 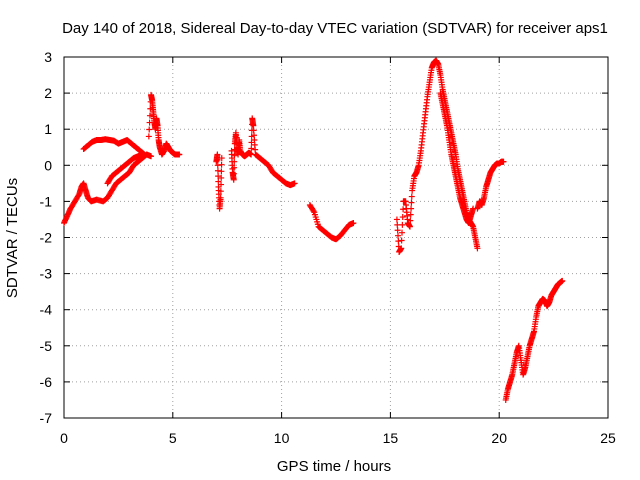 I want to click on y-tick-label: 0, so click(x=48, y=165).